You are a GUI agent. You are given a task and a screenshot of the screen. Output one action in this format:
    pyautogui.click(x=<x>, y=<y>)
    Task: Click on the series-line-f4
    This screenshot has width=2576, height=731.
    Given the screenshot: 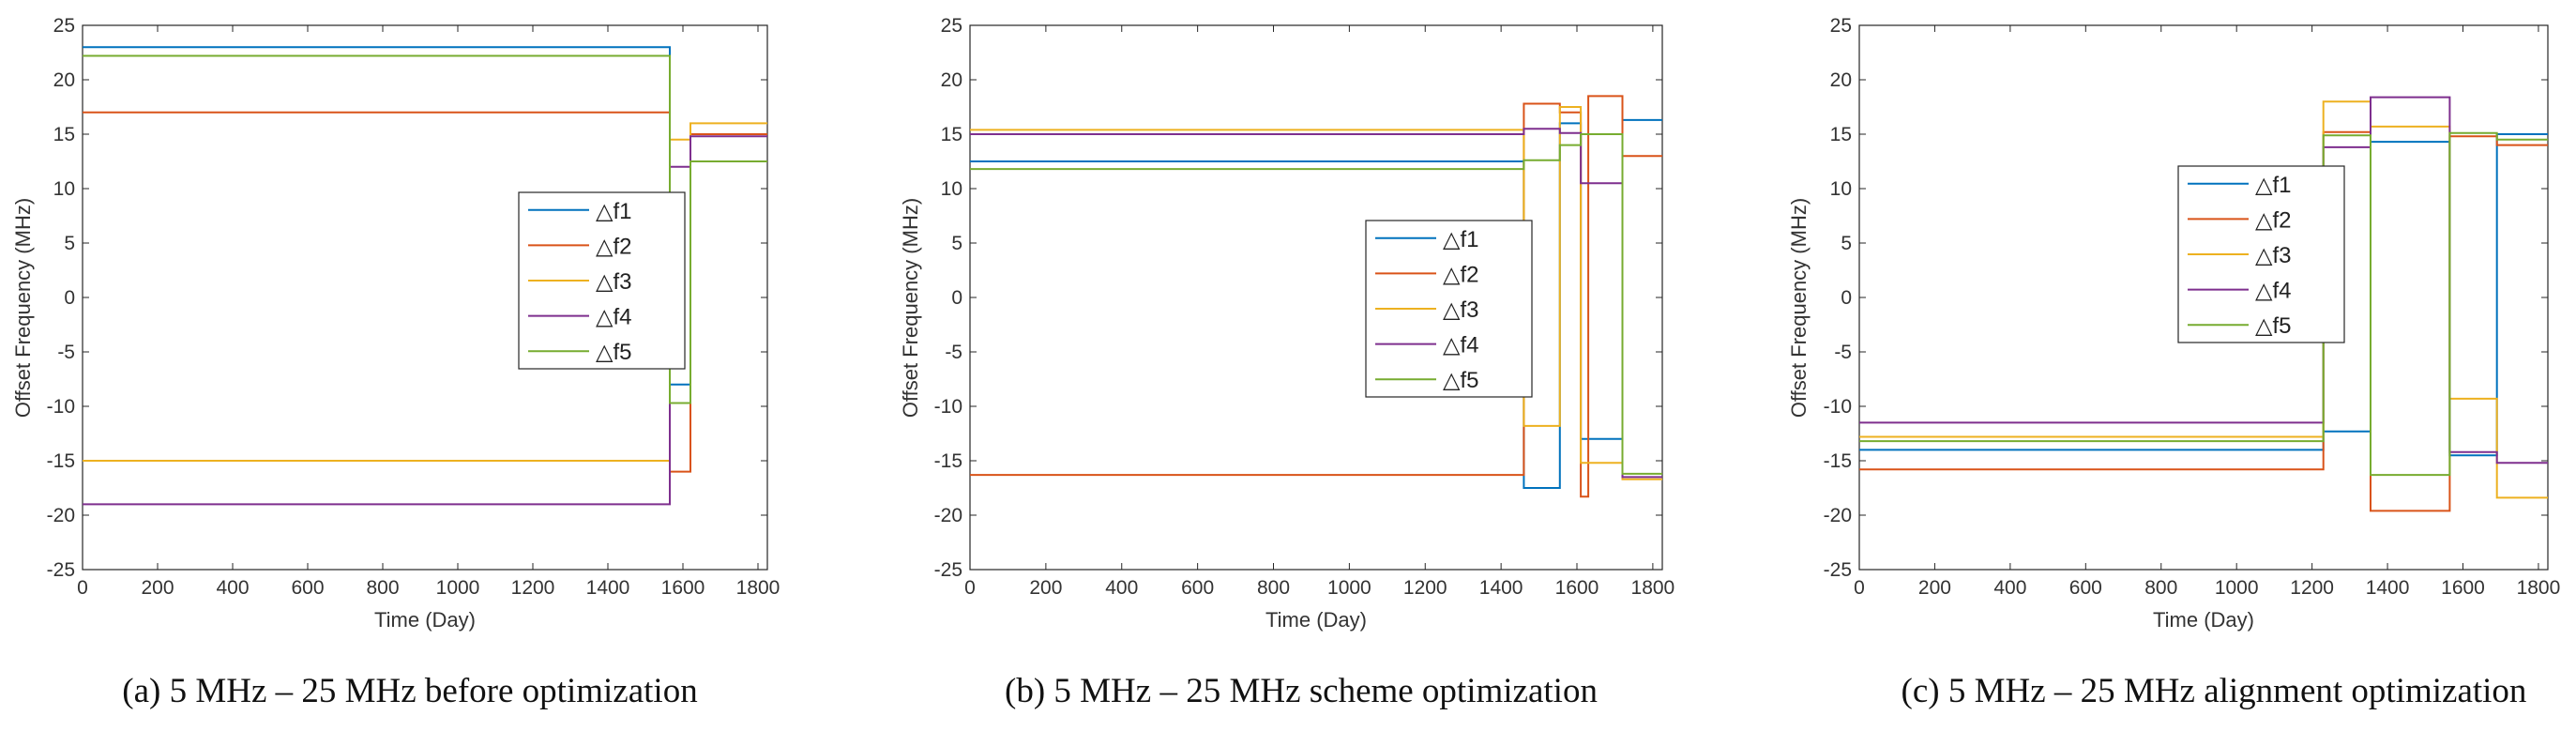 What is the action you would take?
    pyautogui.click(x=425, y=320)
    